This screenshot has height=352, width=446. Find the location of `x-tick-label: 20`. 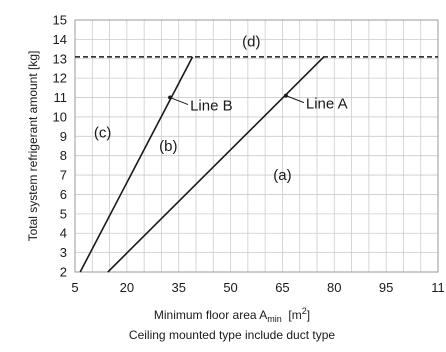

x-tick-label: 20 is located at coordinates (127, 287).